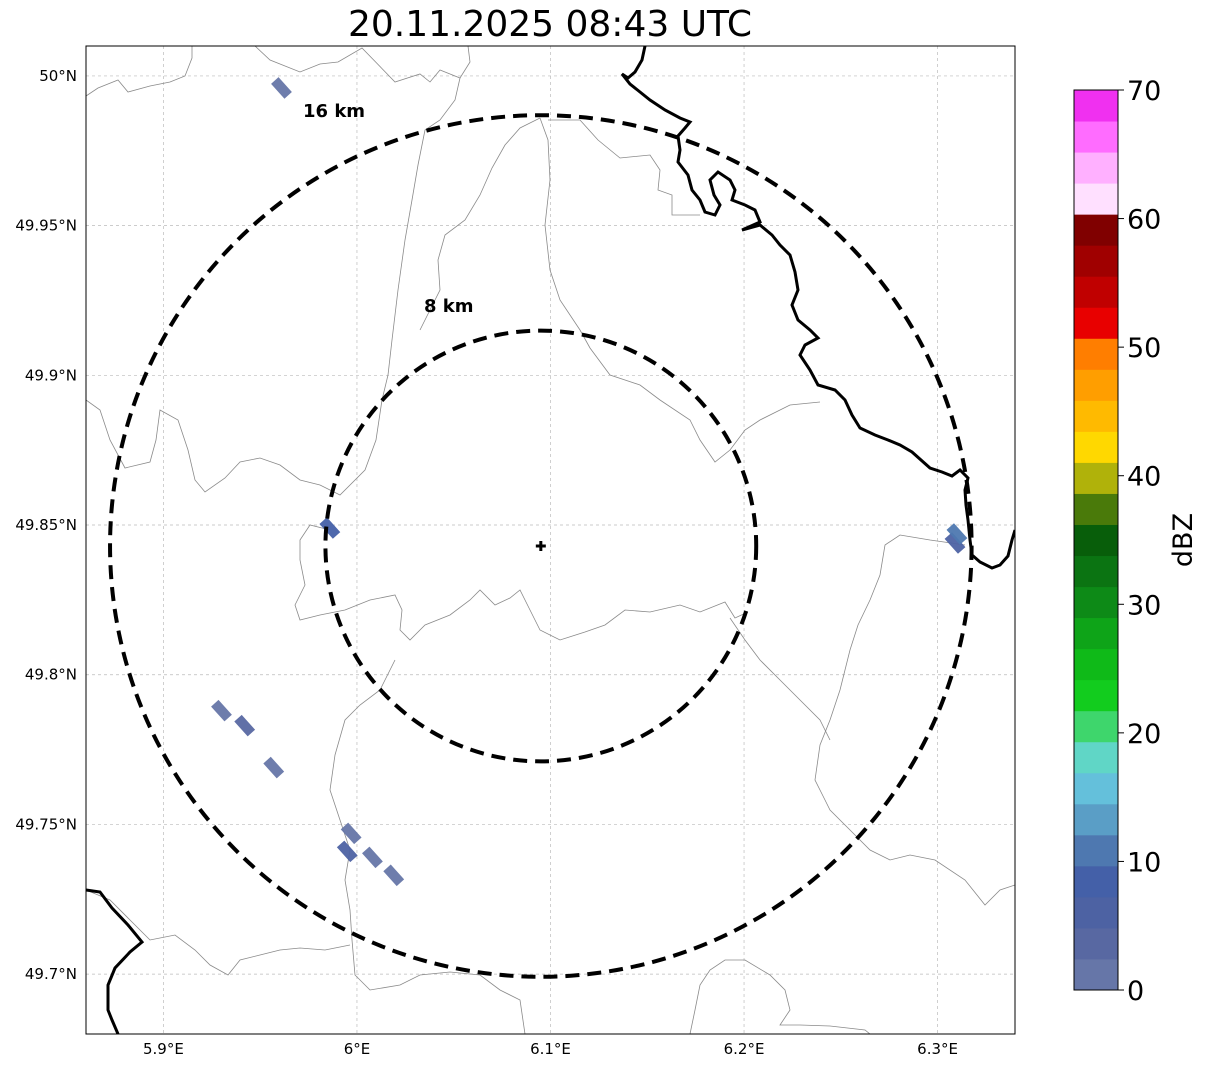 This screenshot has height=1069, width=1207. What do you see at coordinates (550, 1049) in the screenshot?
I see `lon-tick-label: 6.1°E` at bounding box center [550, 1049].